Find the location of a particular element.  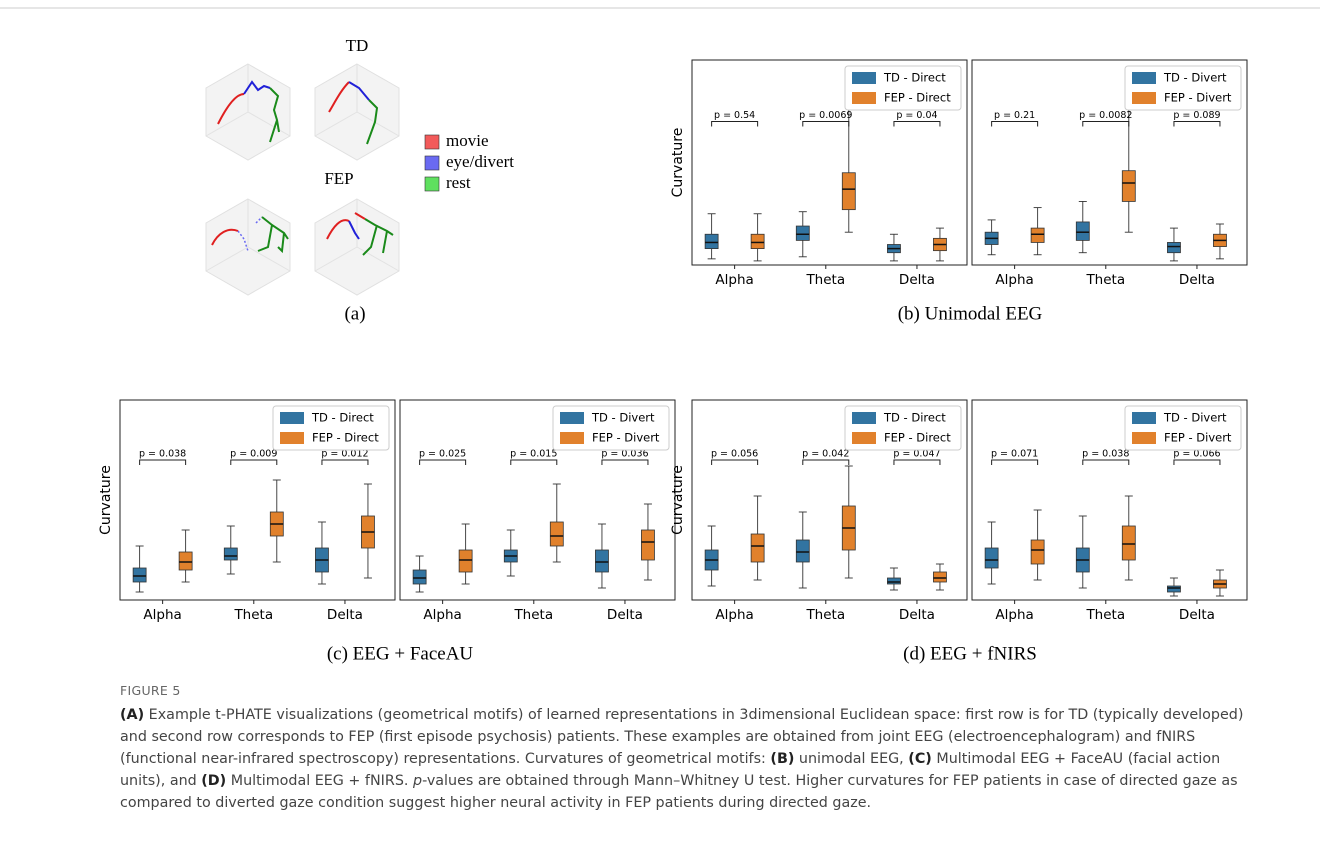

p-value: p = 0.071 is located at coordinates (1014, 454).